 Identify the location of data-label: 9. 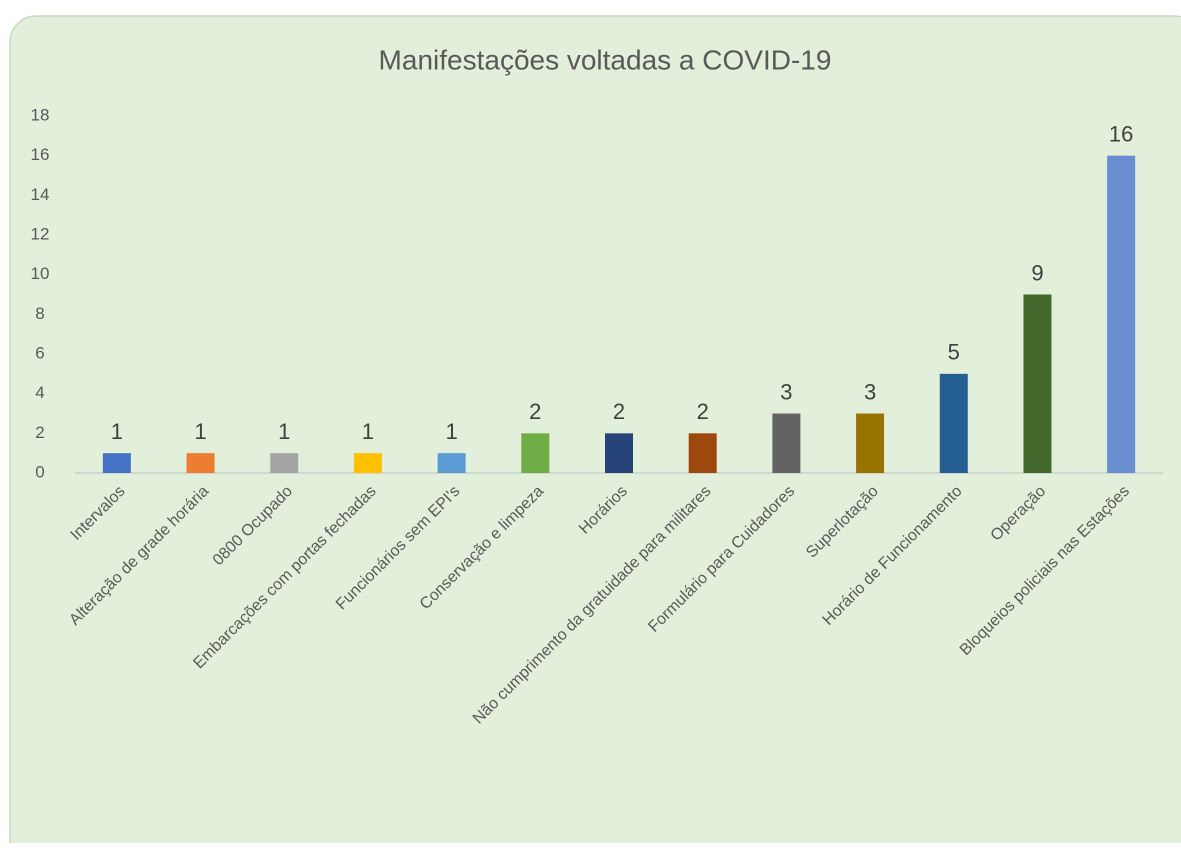
(1037, 272).